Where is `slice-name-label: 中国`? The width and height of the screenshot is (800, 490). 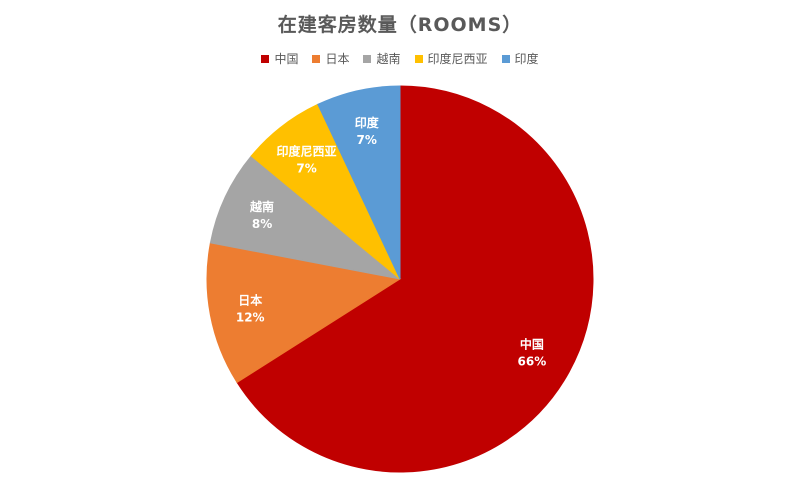 slice-name-label: 中国 is located at coordinates (532, 344).